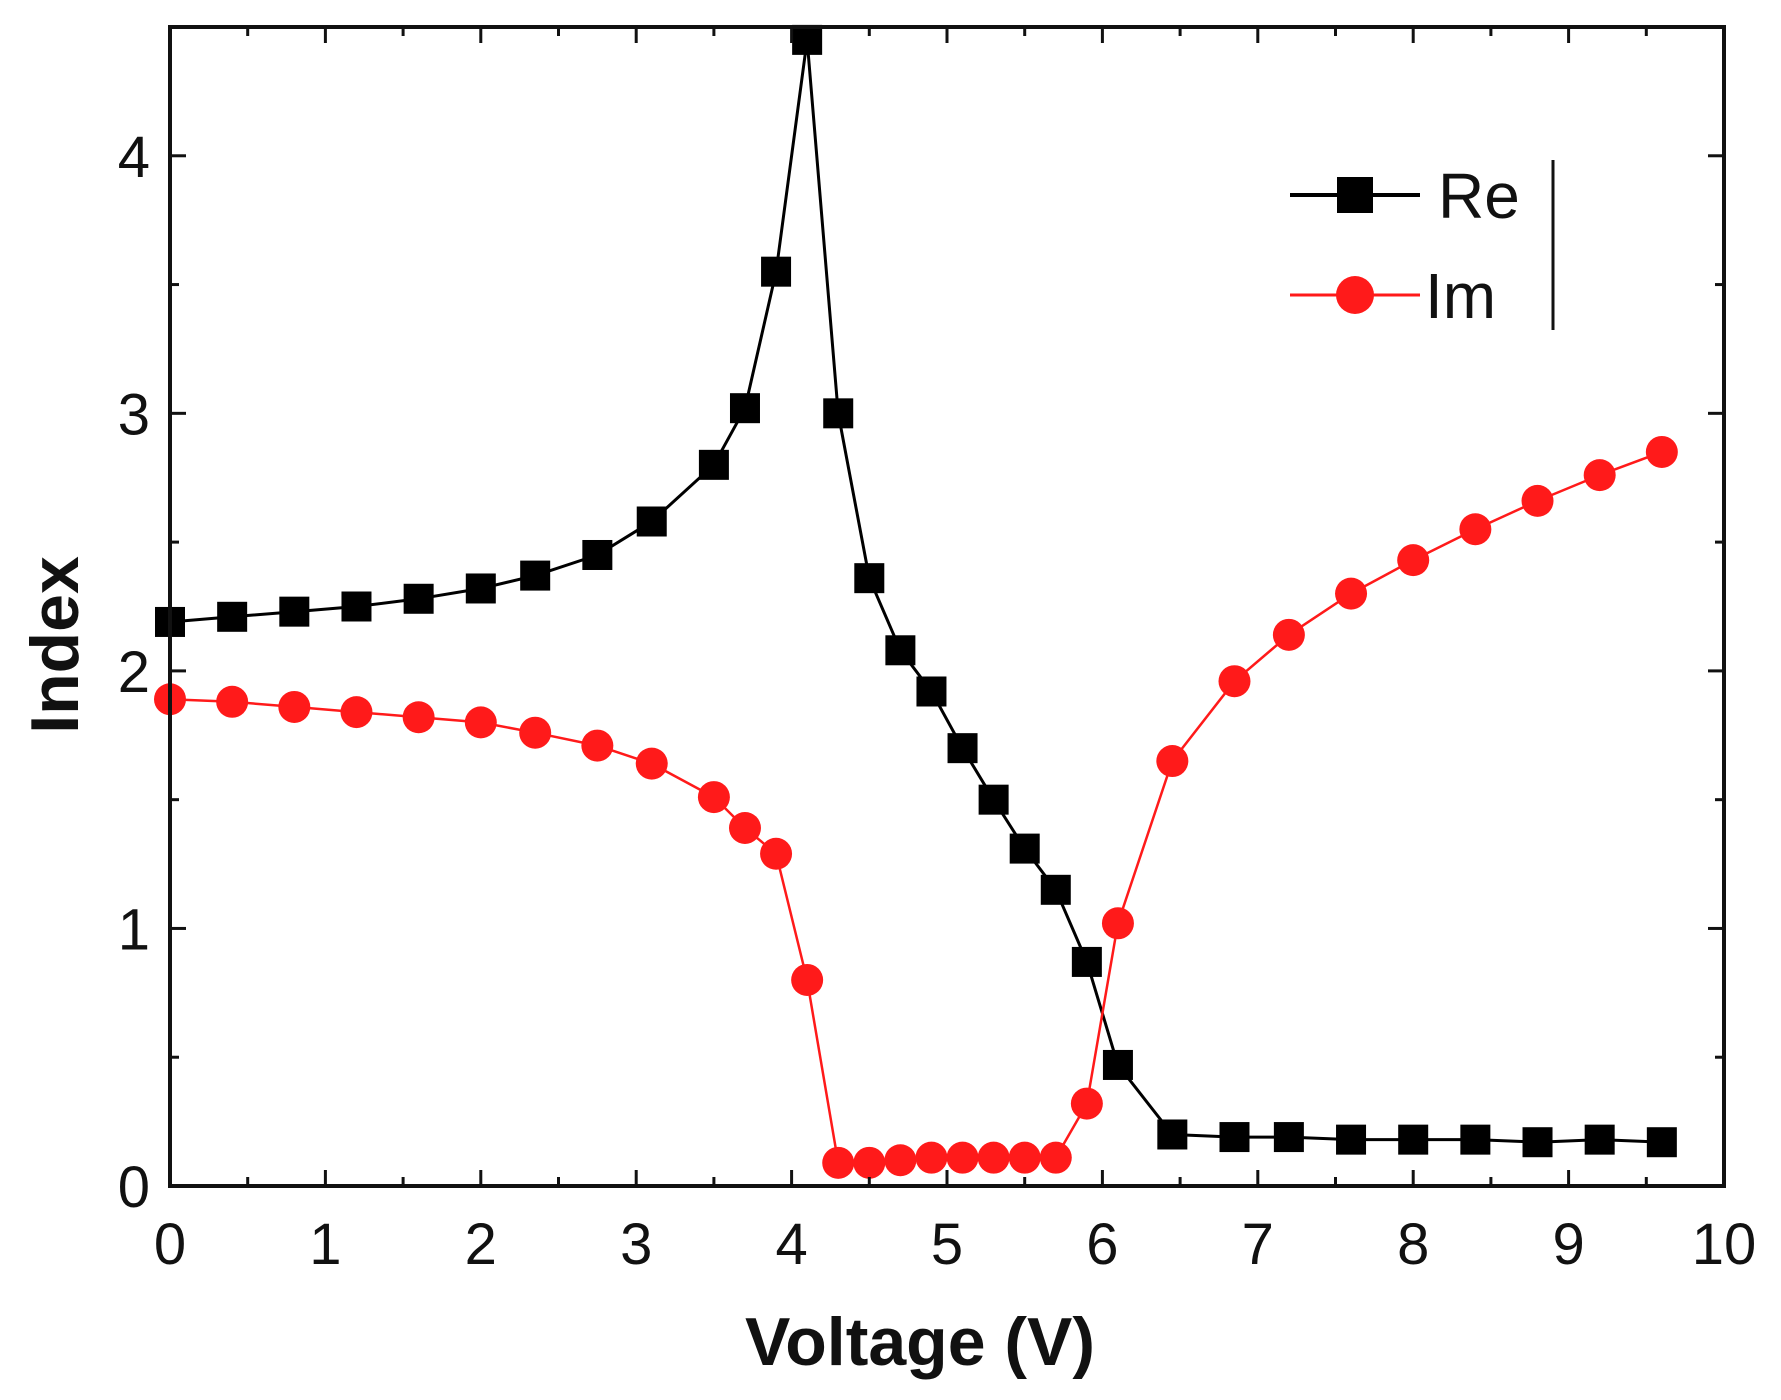 The height and width of the screenshot is (1400, 1781). I want to click on y-axis-title: Index, so click(55, 645).